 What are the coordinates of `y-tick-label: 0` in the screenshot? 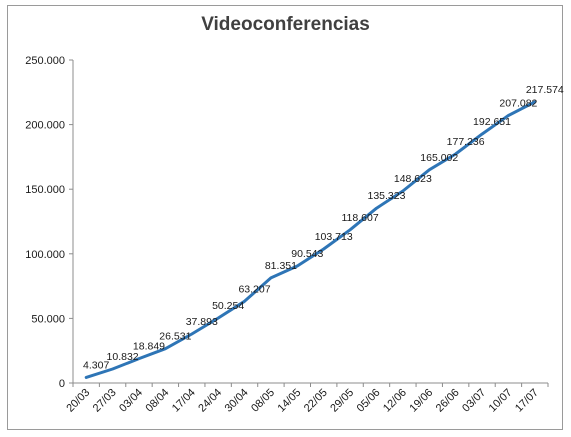 It's located at (62, 384).